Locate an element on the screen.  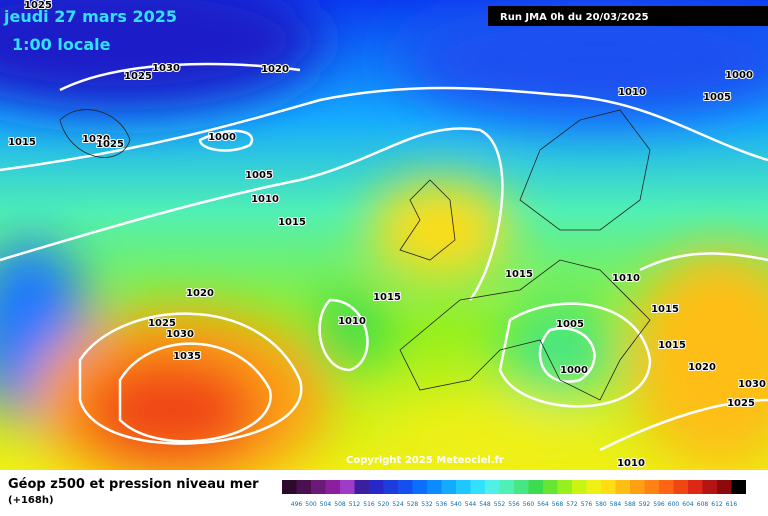
scale-label: 536 is located at coordinates (442, 504).